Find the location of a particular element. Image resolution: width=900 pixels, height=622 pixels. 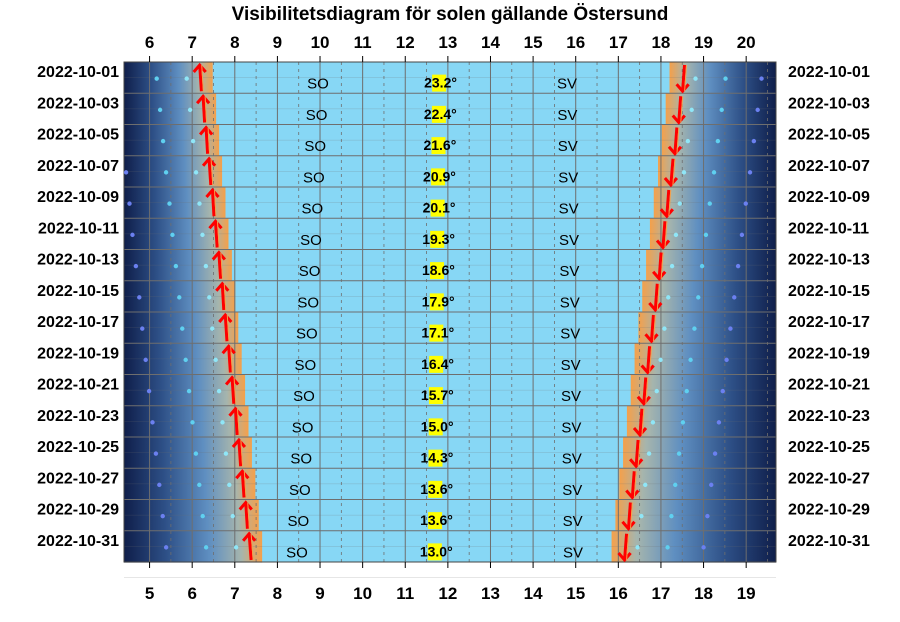

bottom-hour-label: 17 is located at coordinates (660, 593).